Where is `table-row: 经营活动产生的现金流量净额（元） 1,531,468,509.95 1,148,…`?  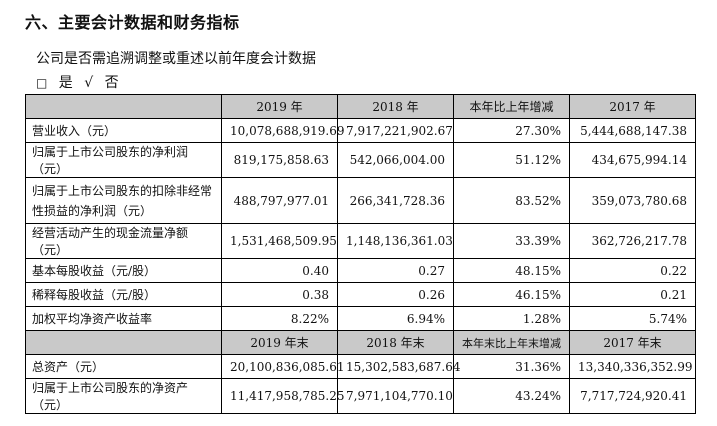
table-row: 经营活动产生的现金流量净额（元） 1,531,468,509.95 1,148,… is located at coordinates (360, 241).